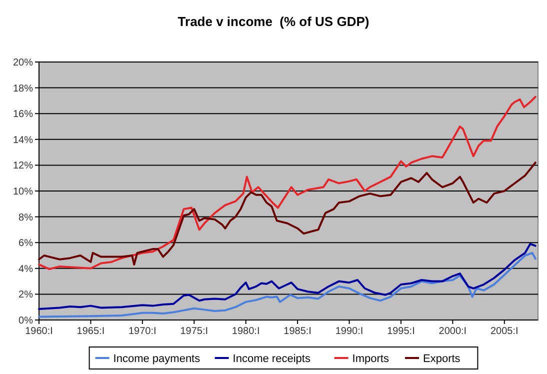 The image size is (547, 374). I want to click on x-tick-label: 1960:I, so click(39, 331).